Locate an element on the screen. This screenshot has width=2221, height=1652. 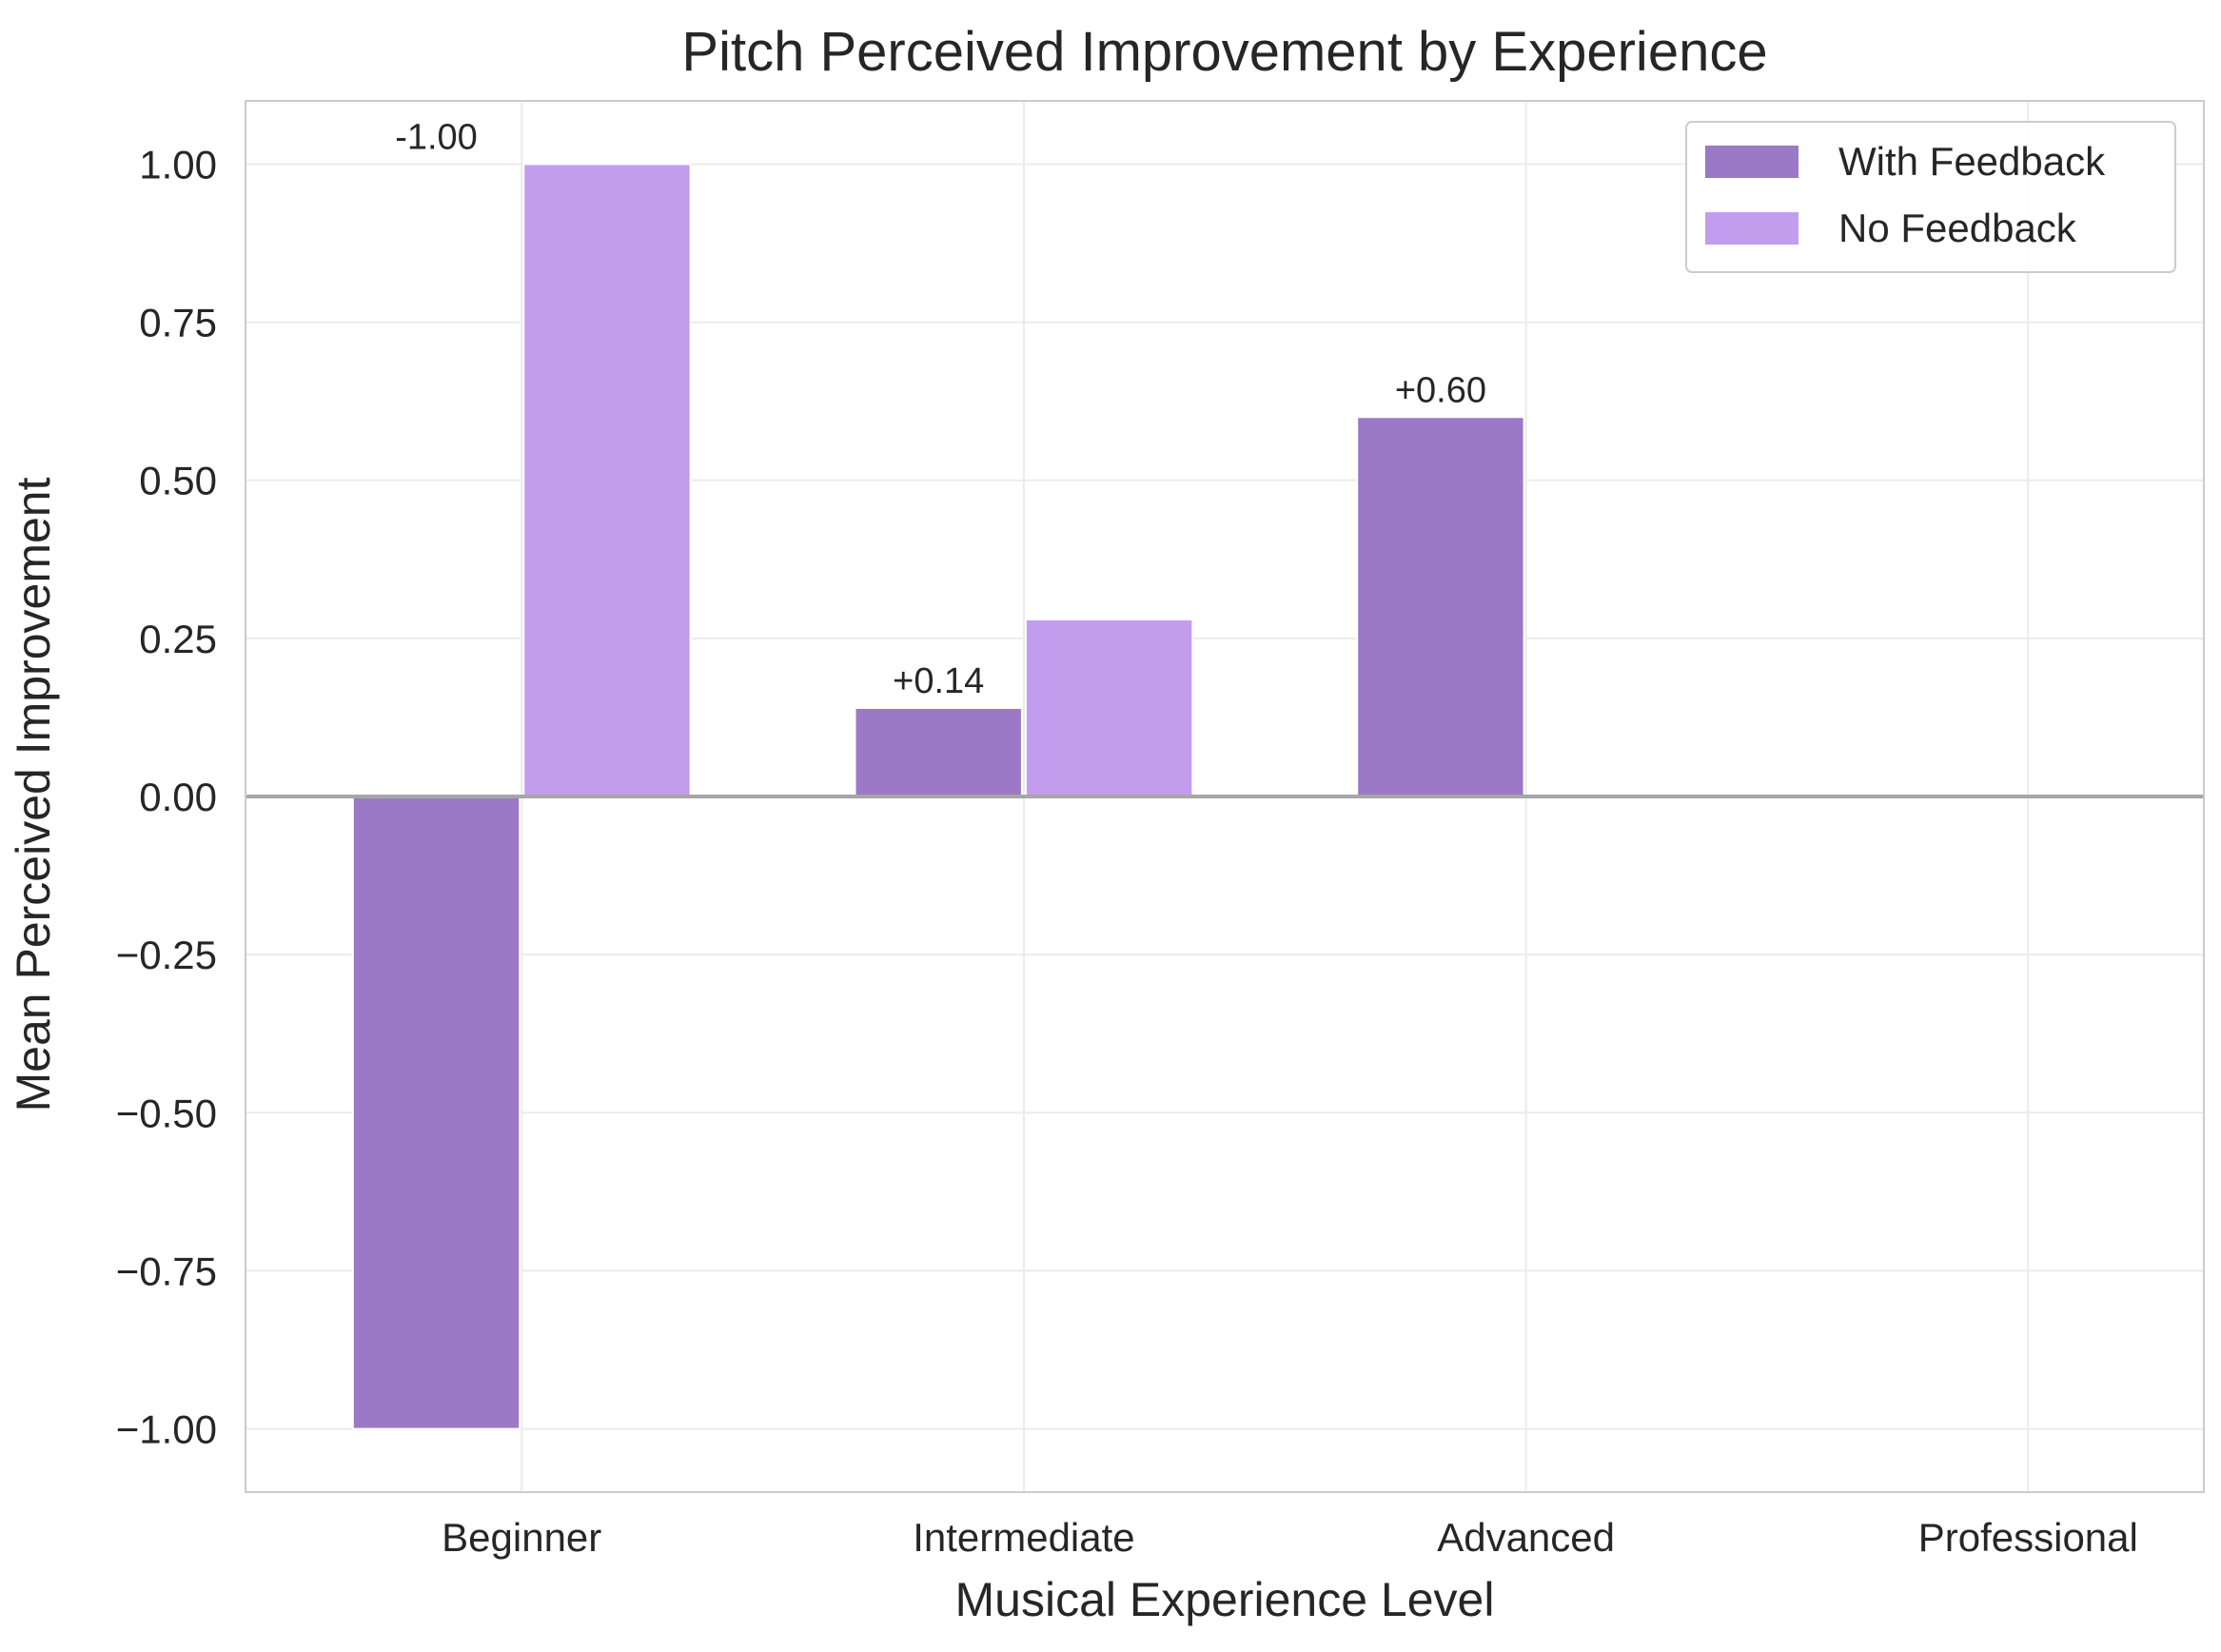
y-tick-label: 0.25 is located at coordinates (178, 639).